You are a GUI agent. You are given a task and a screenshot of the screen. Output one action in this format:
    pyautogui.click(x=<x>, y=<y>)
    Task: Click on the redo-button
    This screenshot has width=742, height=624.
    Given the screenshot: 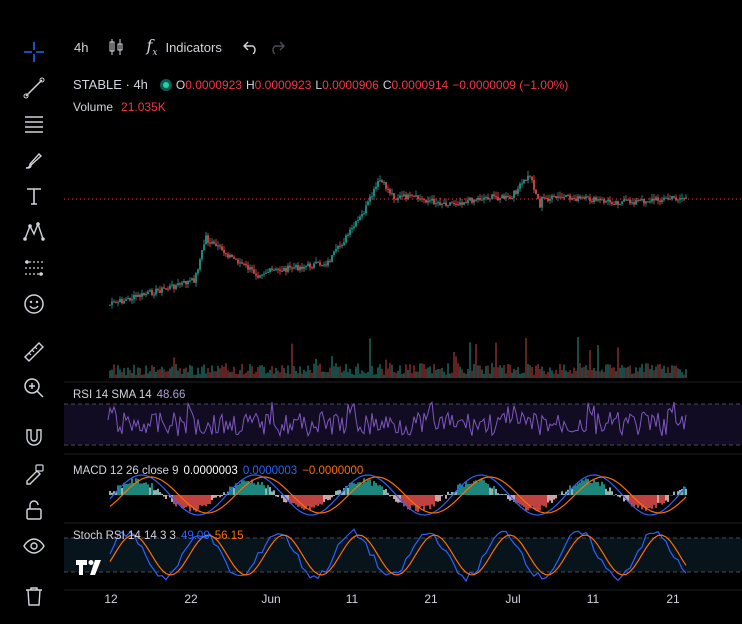 What is the action you would take?
    pyautogui.click(x=277, y=47)
    